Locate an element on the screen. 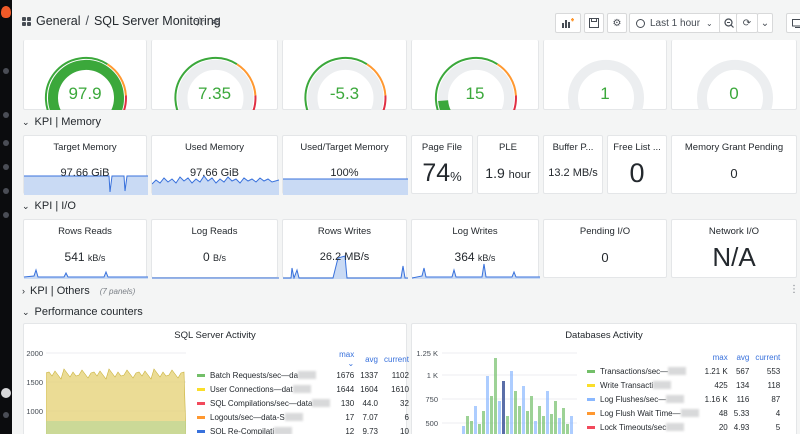 This screenshot has height=434, width=800. refresh-interval-dropdown: ⌄ is located at coordinates (765, 23).